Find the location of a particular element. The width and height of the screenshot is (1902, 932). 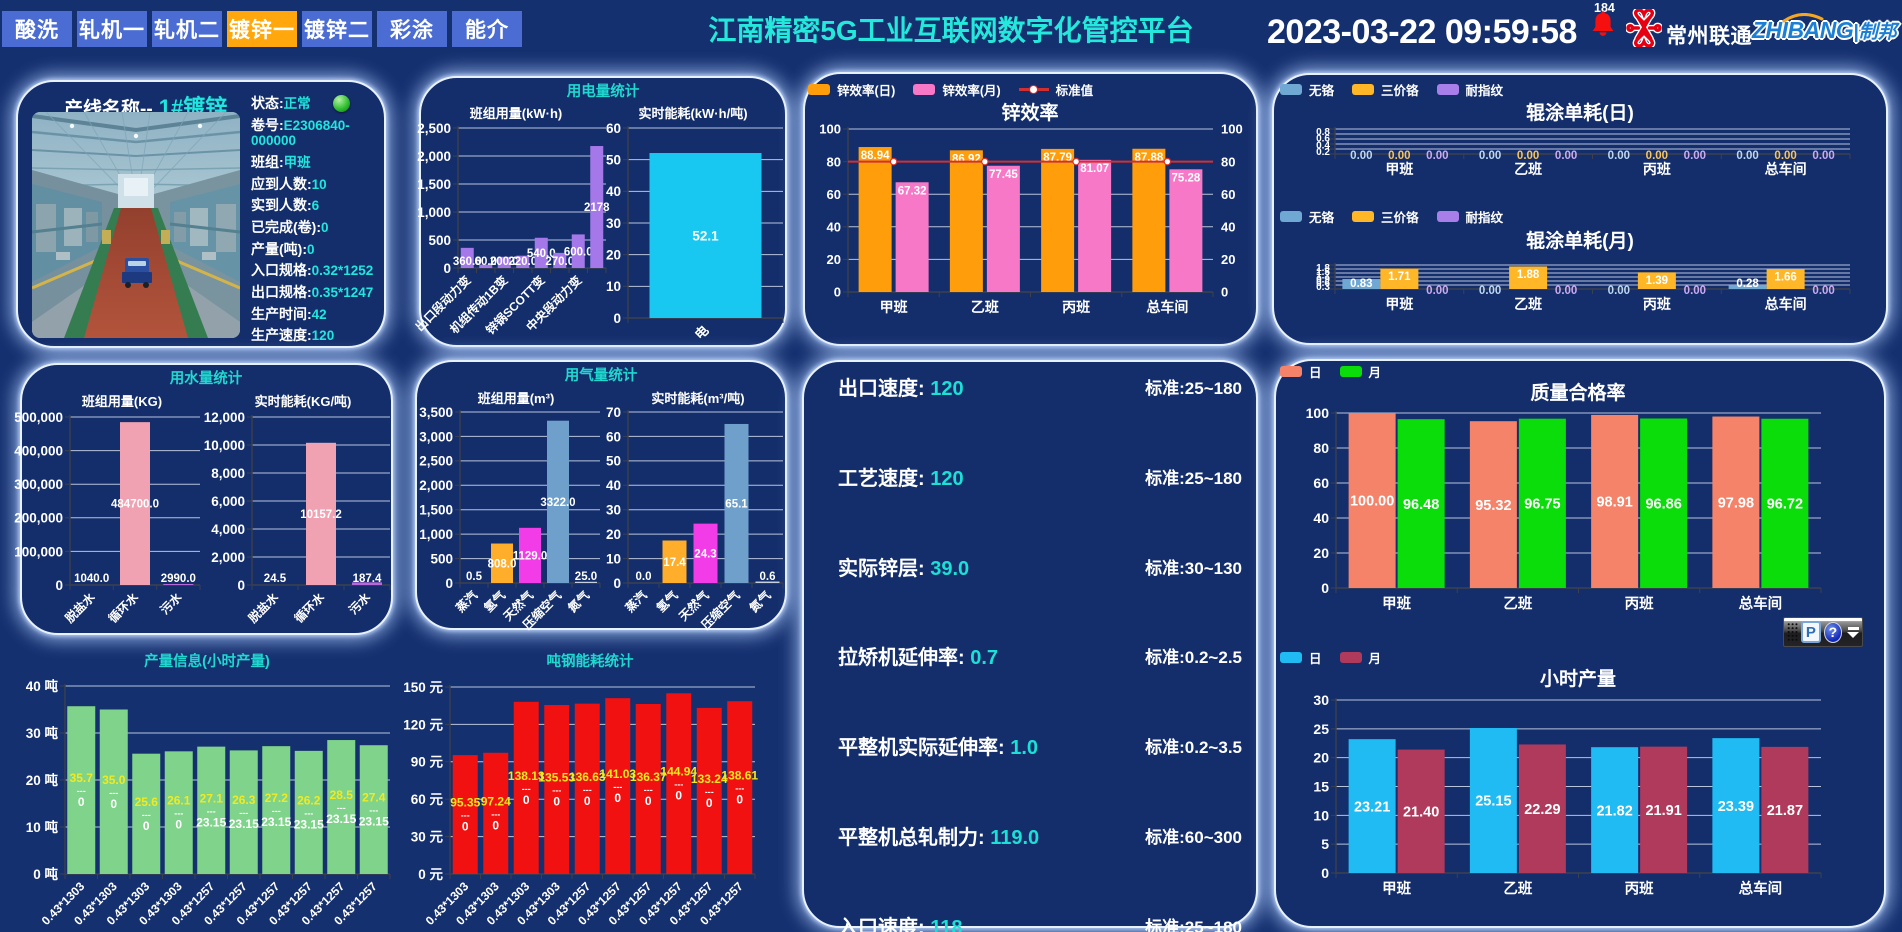

elec-rt-chart: 0 10 20 30 40 50 60 52.1 电 is located at coordinates (697, 221).